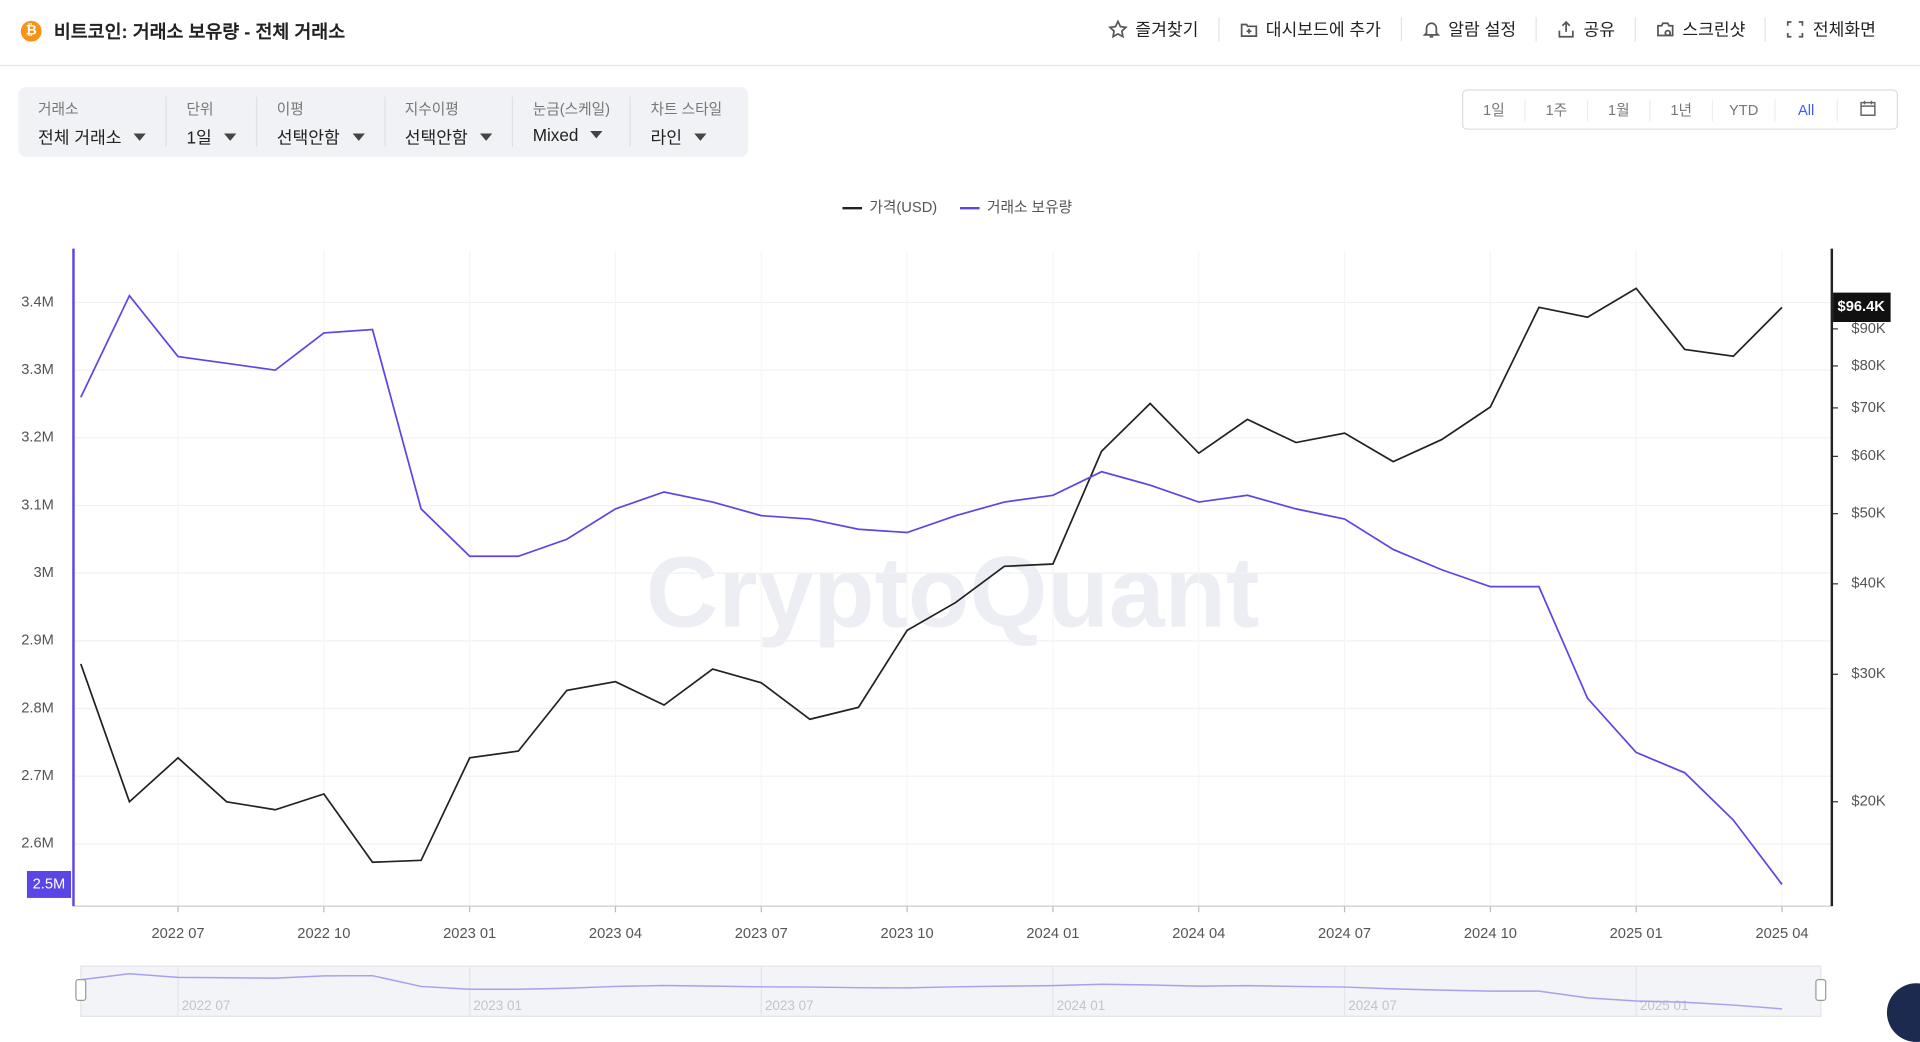 The image size is (1920, 1042). I want to click on bitcoin-icon: ₿, so click(31, 31).